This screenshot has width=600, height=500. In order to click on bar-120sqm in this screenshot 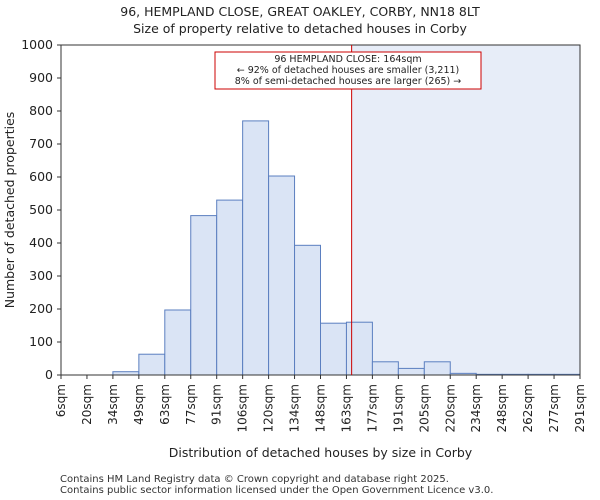, I will do `click(282, 275)`.